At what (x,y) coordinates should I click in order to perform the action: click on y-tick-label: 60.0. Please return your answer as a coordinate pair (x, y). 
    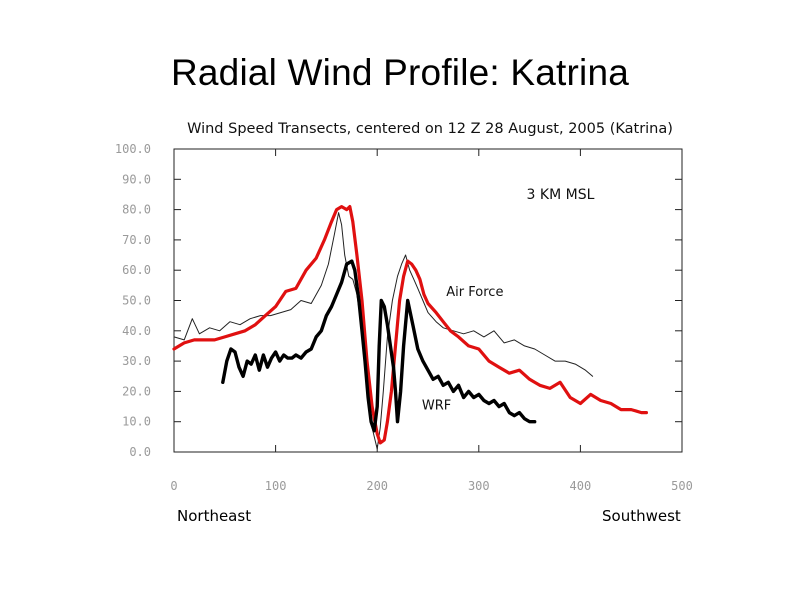
    Looking at the image, I should click on (136, 270).